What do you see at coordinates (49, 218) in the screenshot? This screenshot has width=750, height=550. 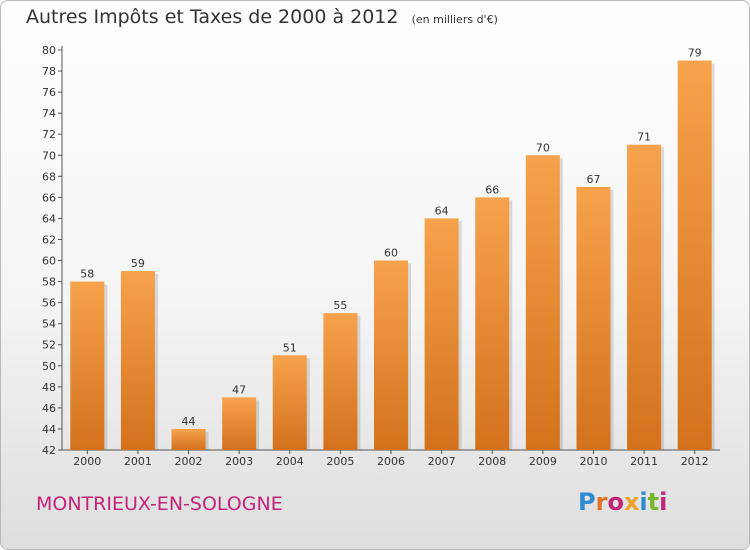 I see `y-tick-label: 64` at bounding box center [49, 218].